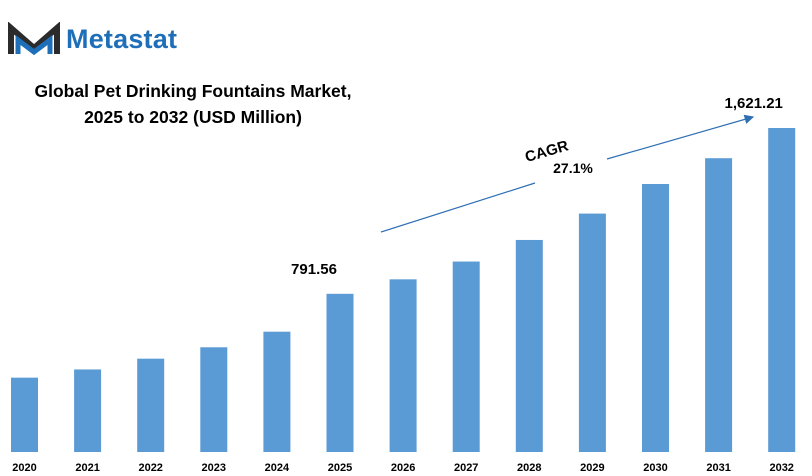 The width and height of the screenshot is (812, 476). I want to click on x-tick-label-2023: 2023, so click(214, 468).